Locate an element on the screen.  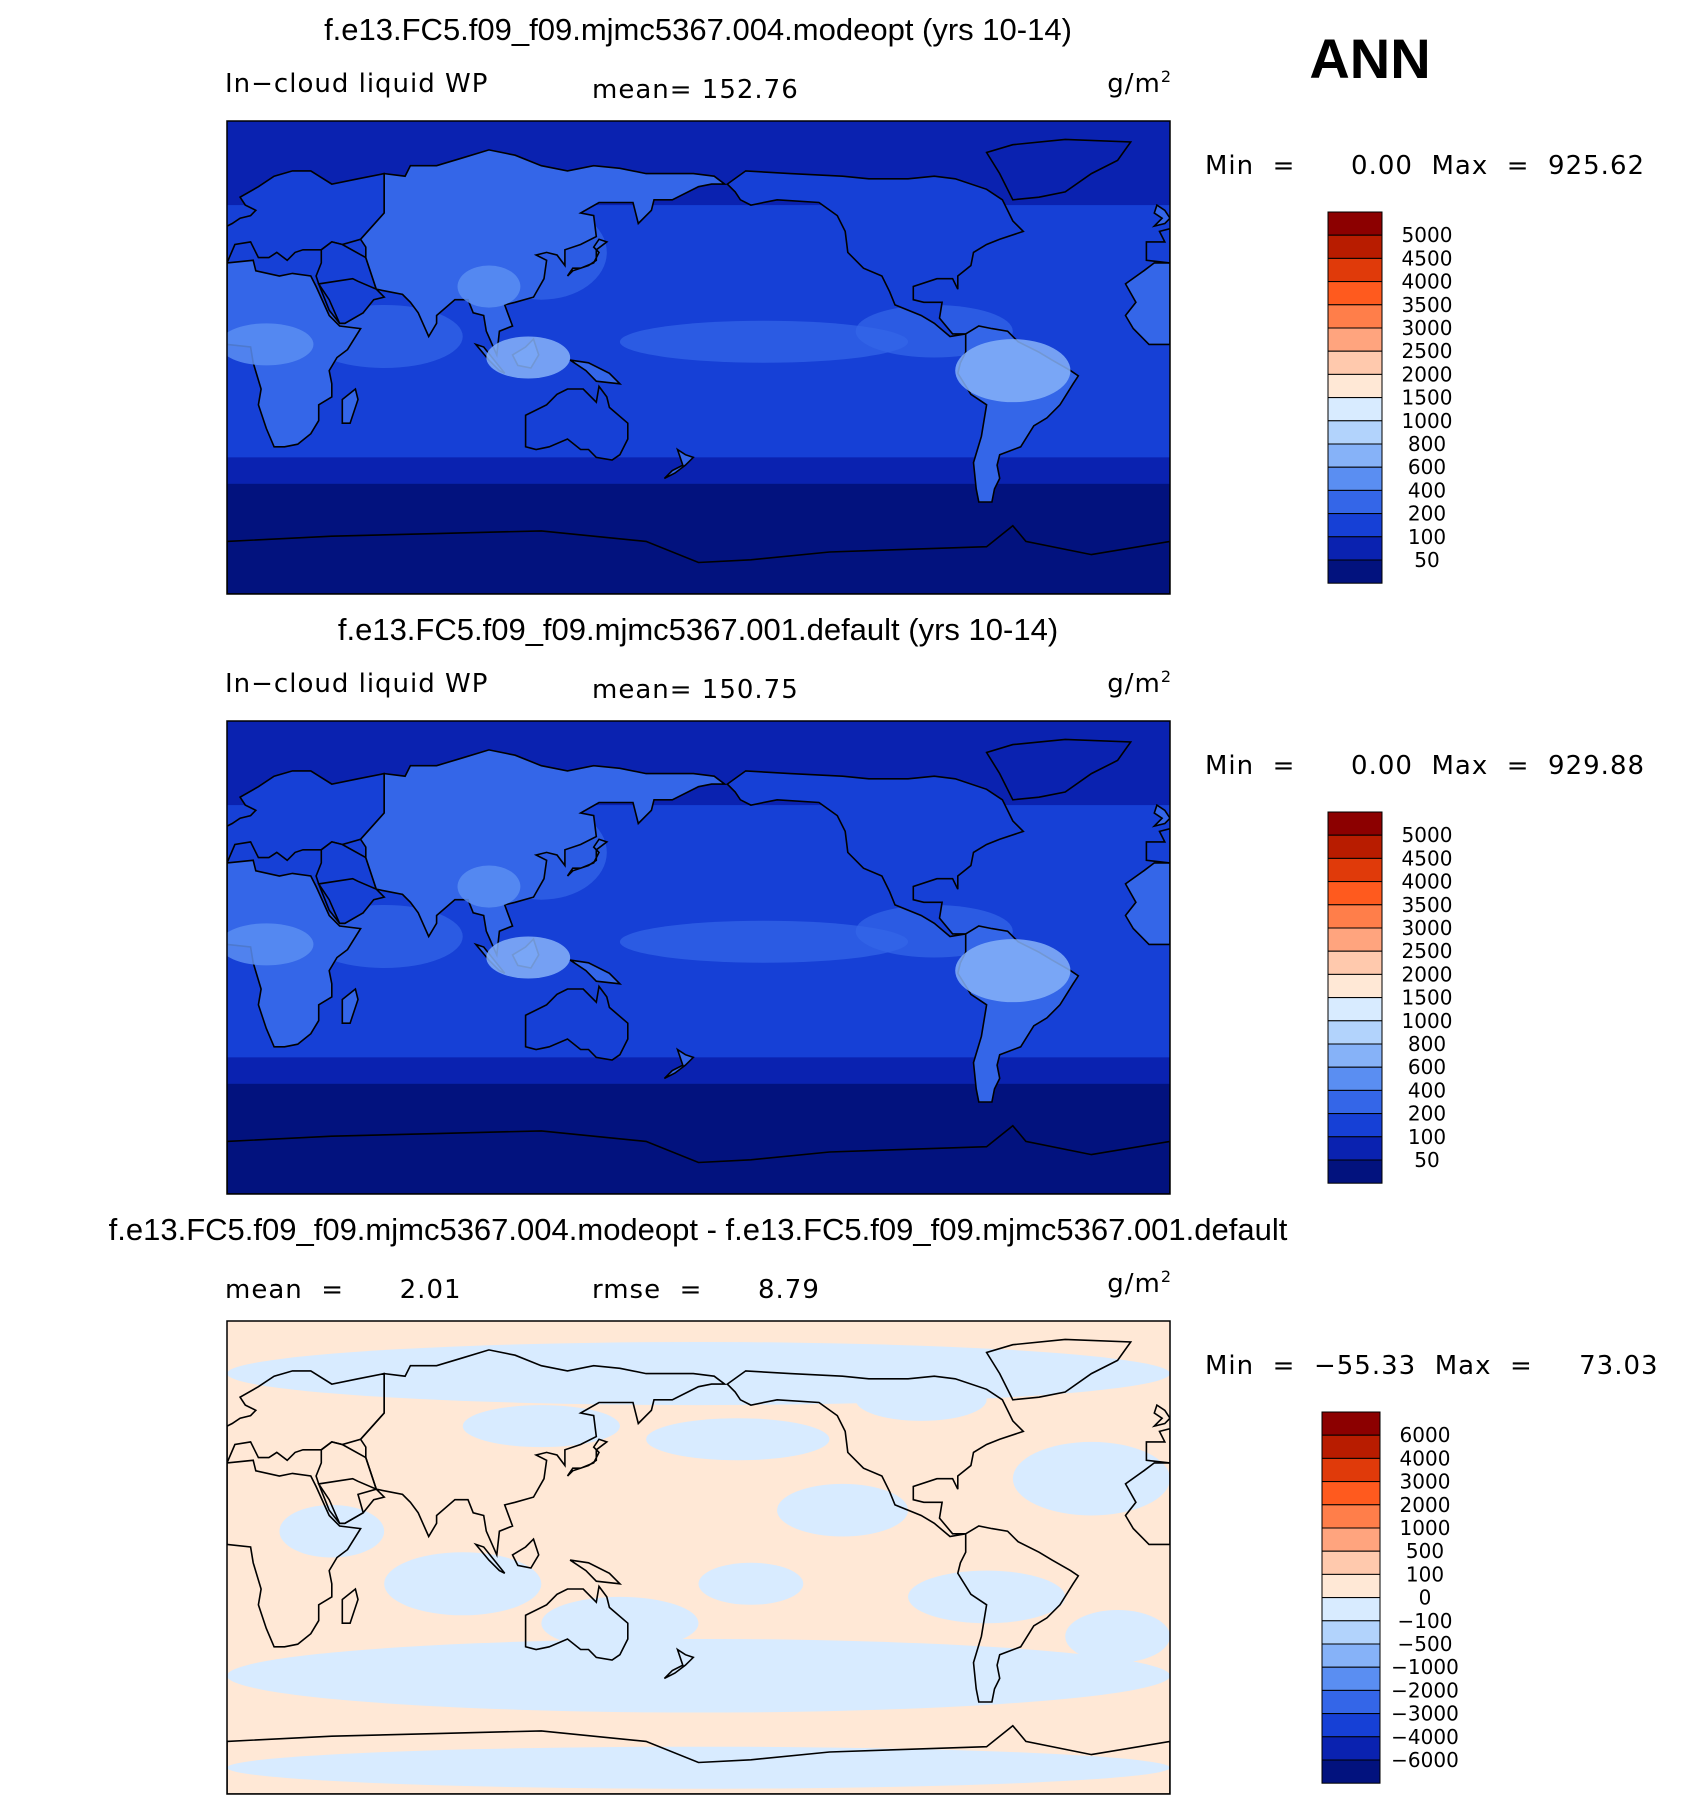
map-frame is located at coordinates (698, 1557).